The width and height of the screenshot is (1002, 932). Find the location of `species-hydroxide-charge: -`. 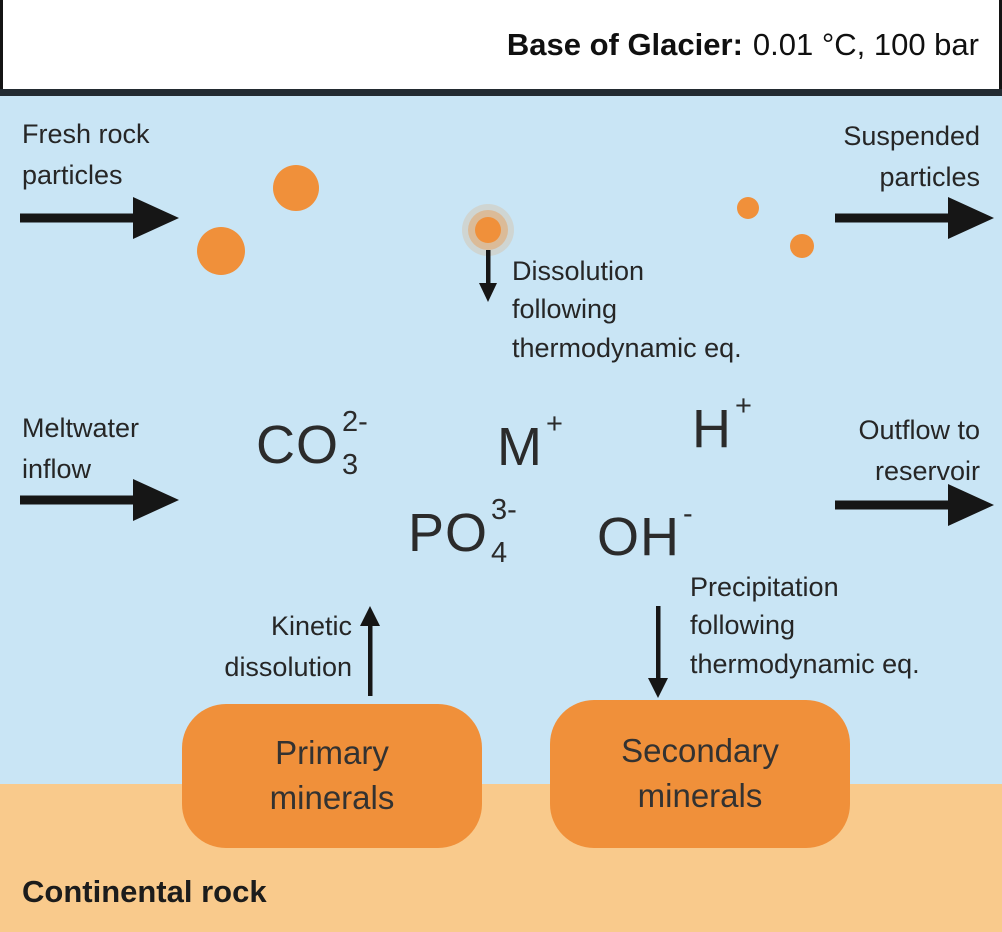

species-hydroxide-charge: - is located at coordinates (688, 514).